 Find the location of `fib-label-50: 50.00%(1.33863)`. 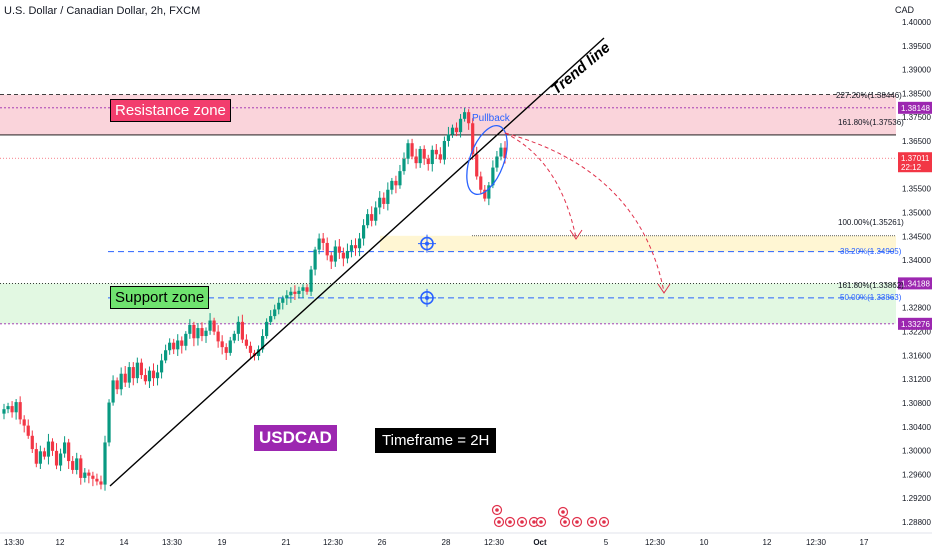

fib-label-50: 50.00%(1.33863) is located at coordinates (871, 297).